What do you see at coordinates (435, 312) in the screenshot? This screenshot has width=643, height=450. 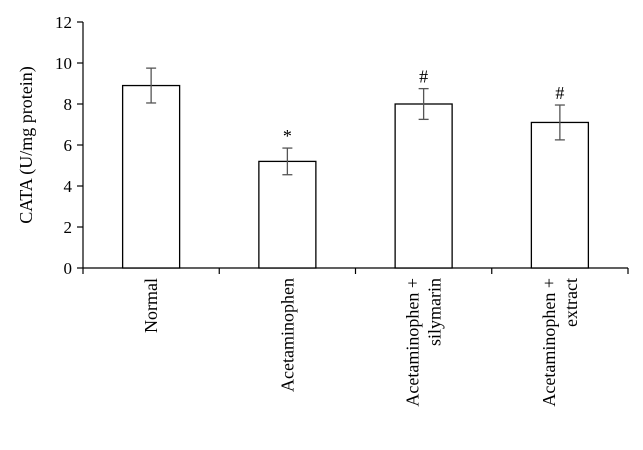 I see `x-category-label: silymarin` at bounding box center [435, 312].